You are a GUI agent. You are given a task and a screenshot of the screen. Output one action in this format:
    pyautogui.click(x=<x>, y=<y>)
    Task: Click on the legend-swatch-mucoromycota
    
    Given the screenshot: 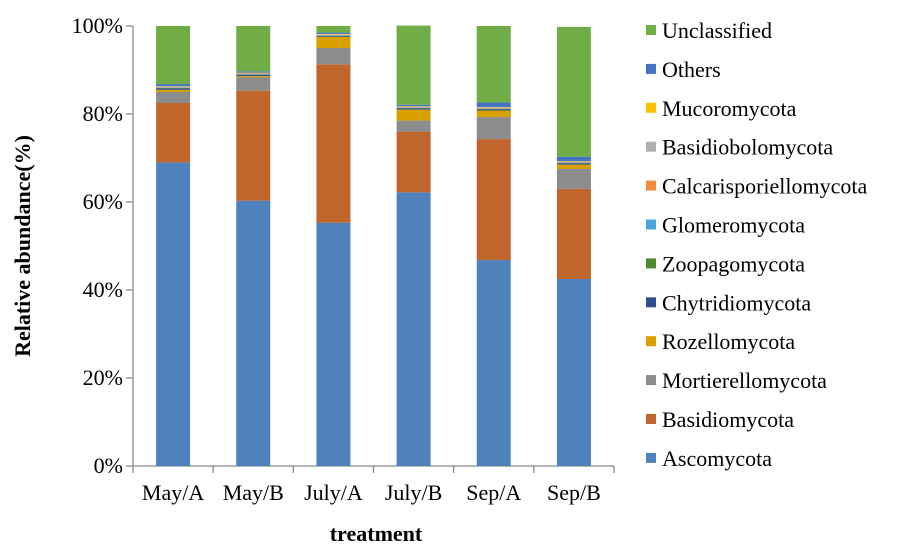 What is the action you would take?
    pyautogui.click(x=651, y=107)
    